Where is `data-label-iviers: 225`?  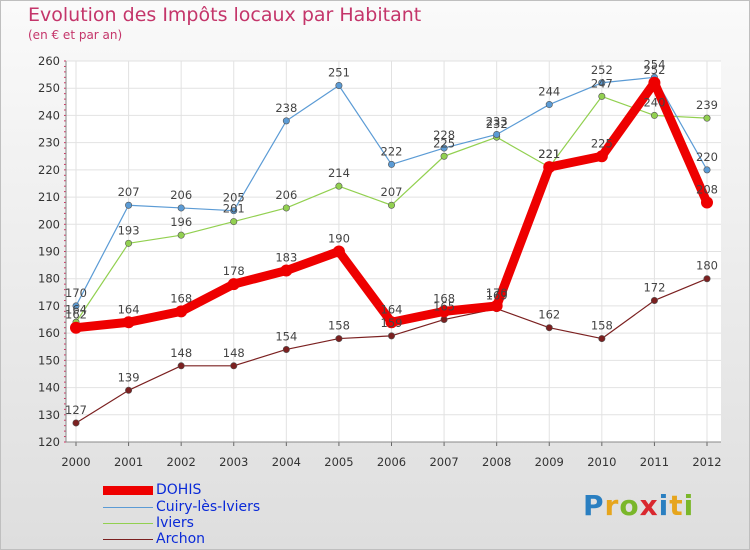
data-label-iviers: 225 is located at coordinates (444, 143).